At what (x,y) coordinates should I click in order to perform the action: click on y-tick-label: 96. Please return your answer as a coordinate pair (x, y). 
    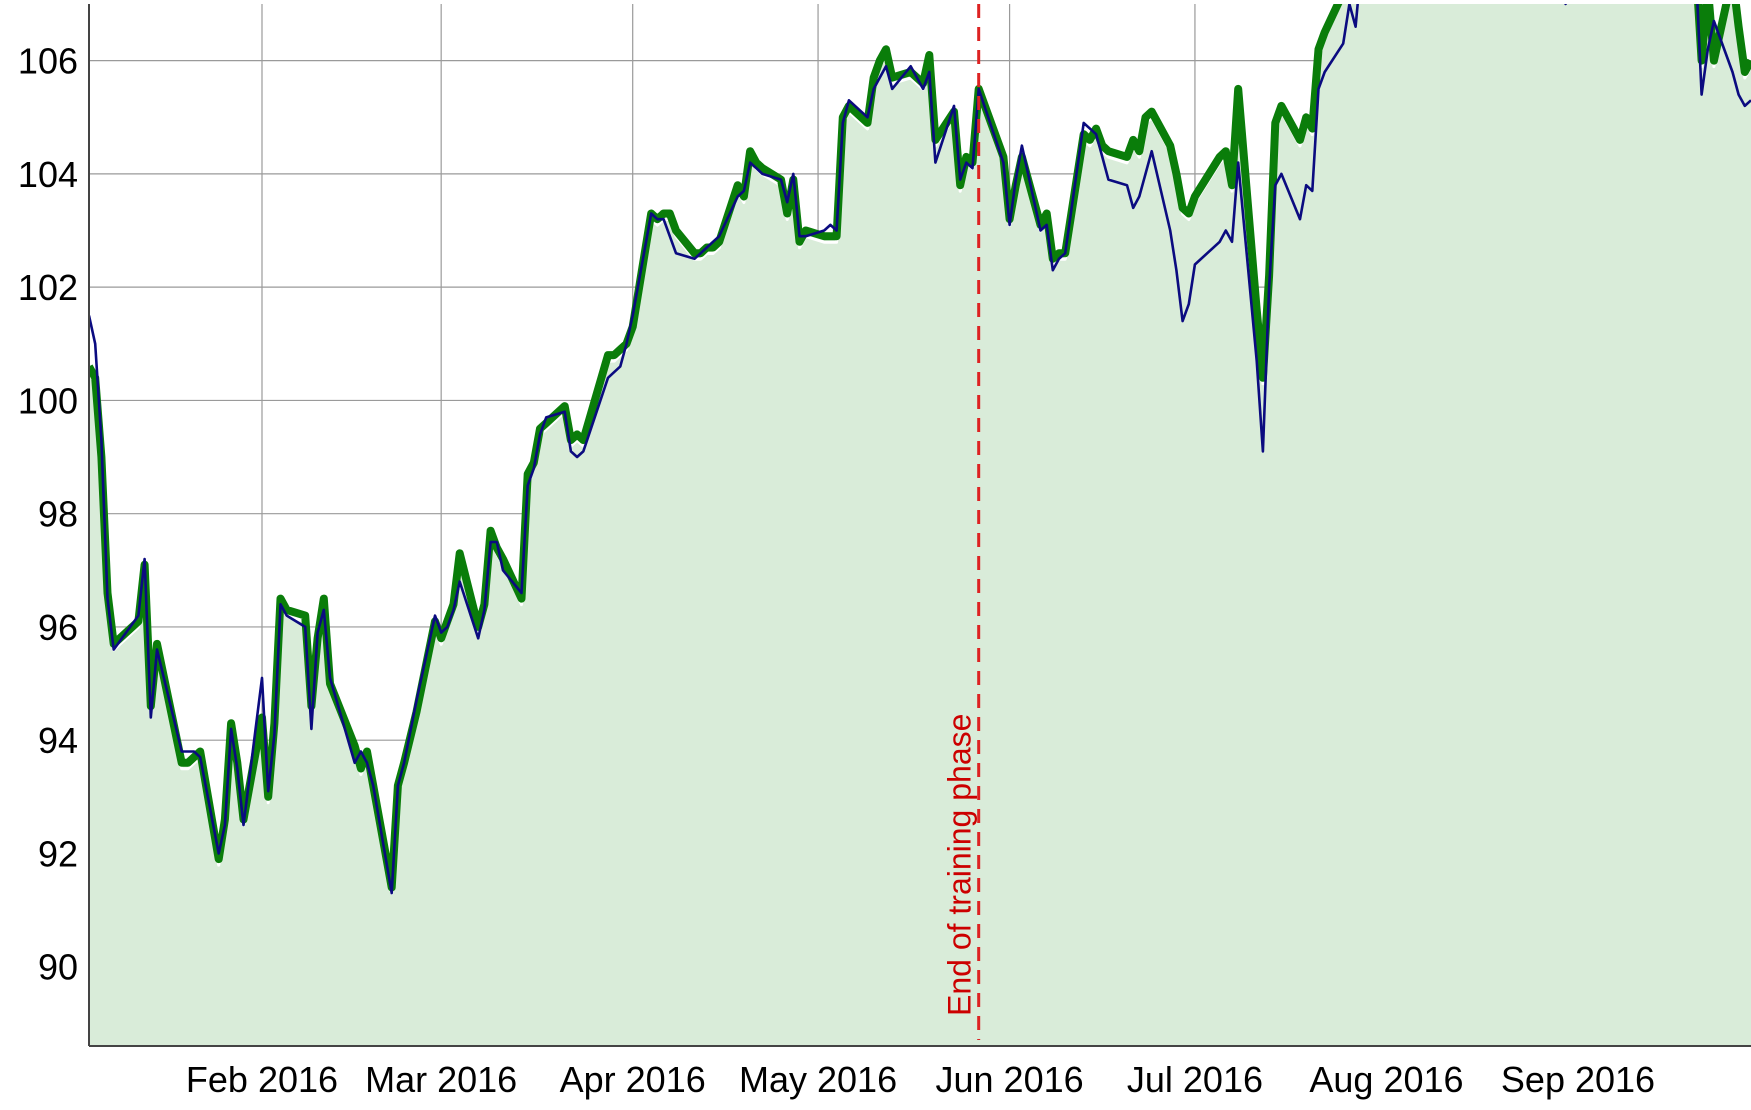
    Looking at the image, I should click on (58, 627).